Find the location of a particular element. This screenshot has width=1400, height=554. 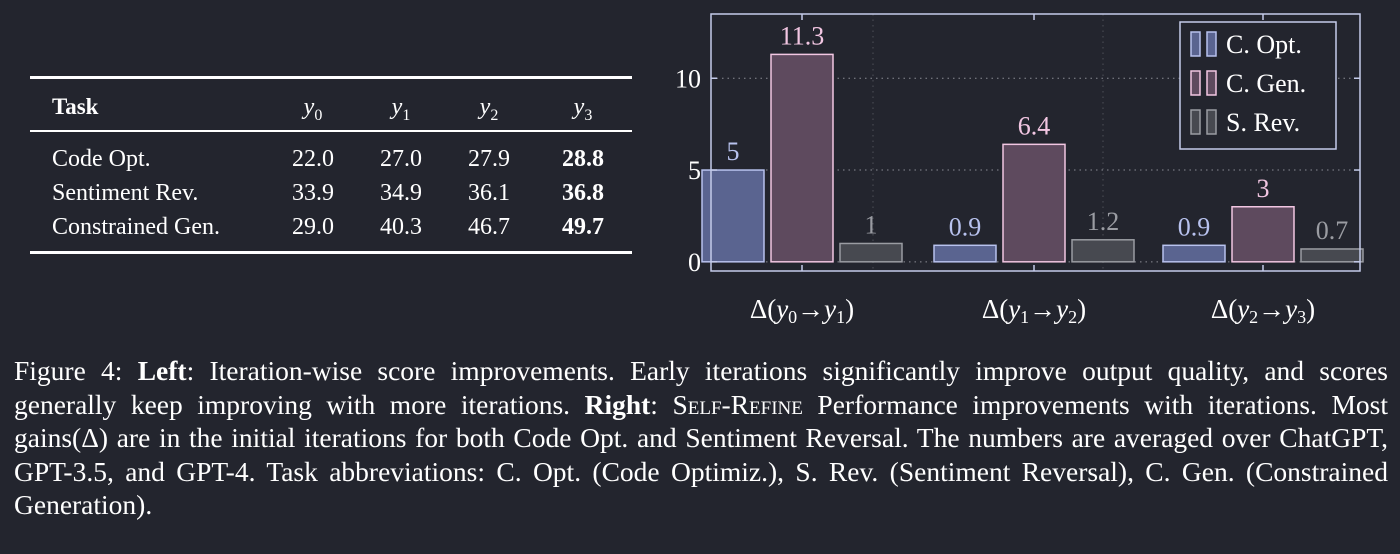

header-y3: y3 is located at coordinates (583, 109).